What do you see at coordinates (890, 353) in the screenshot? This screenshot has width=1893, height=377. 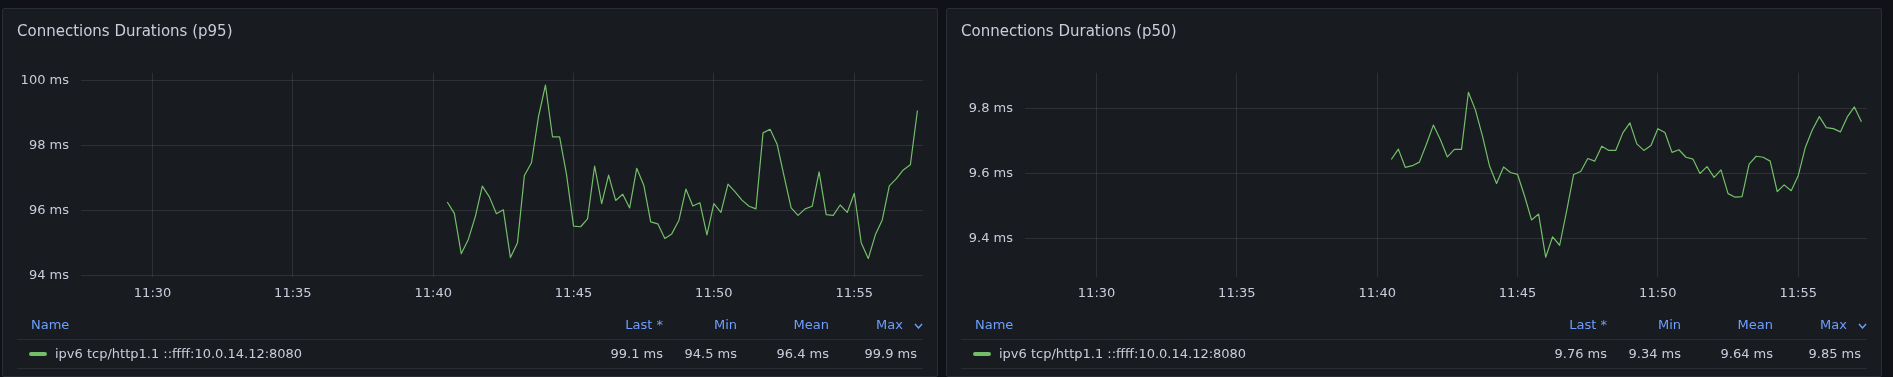 I see `text: 99.9 ms` at bounding box center [890, 353].